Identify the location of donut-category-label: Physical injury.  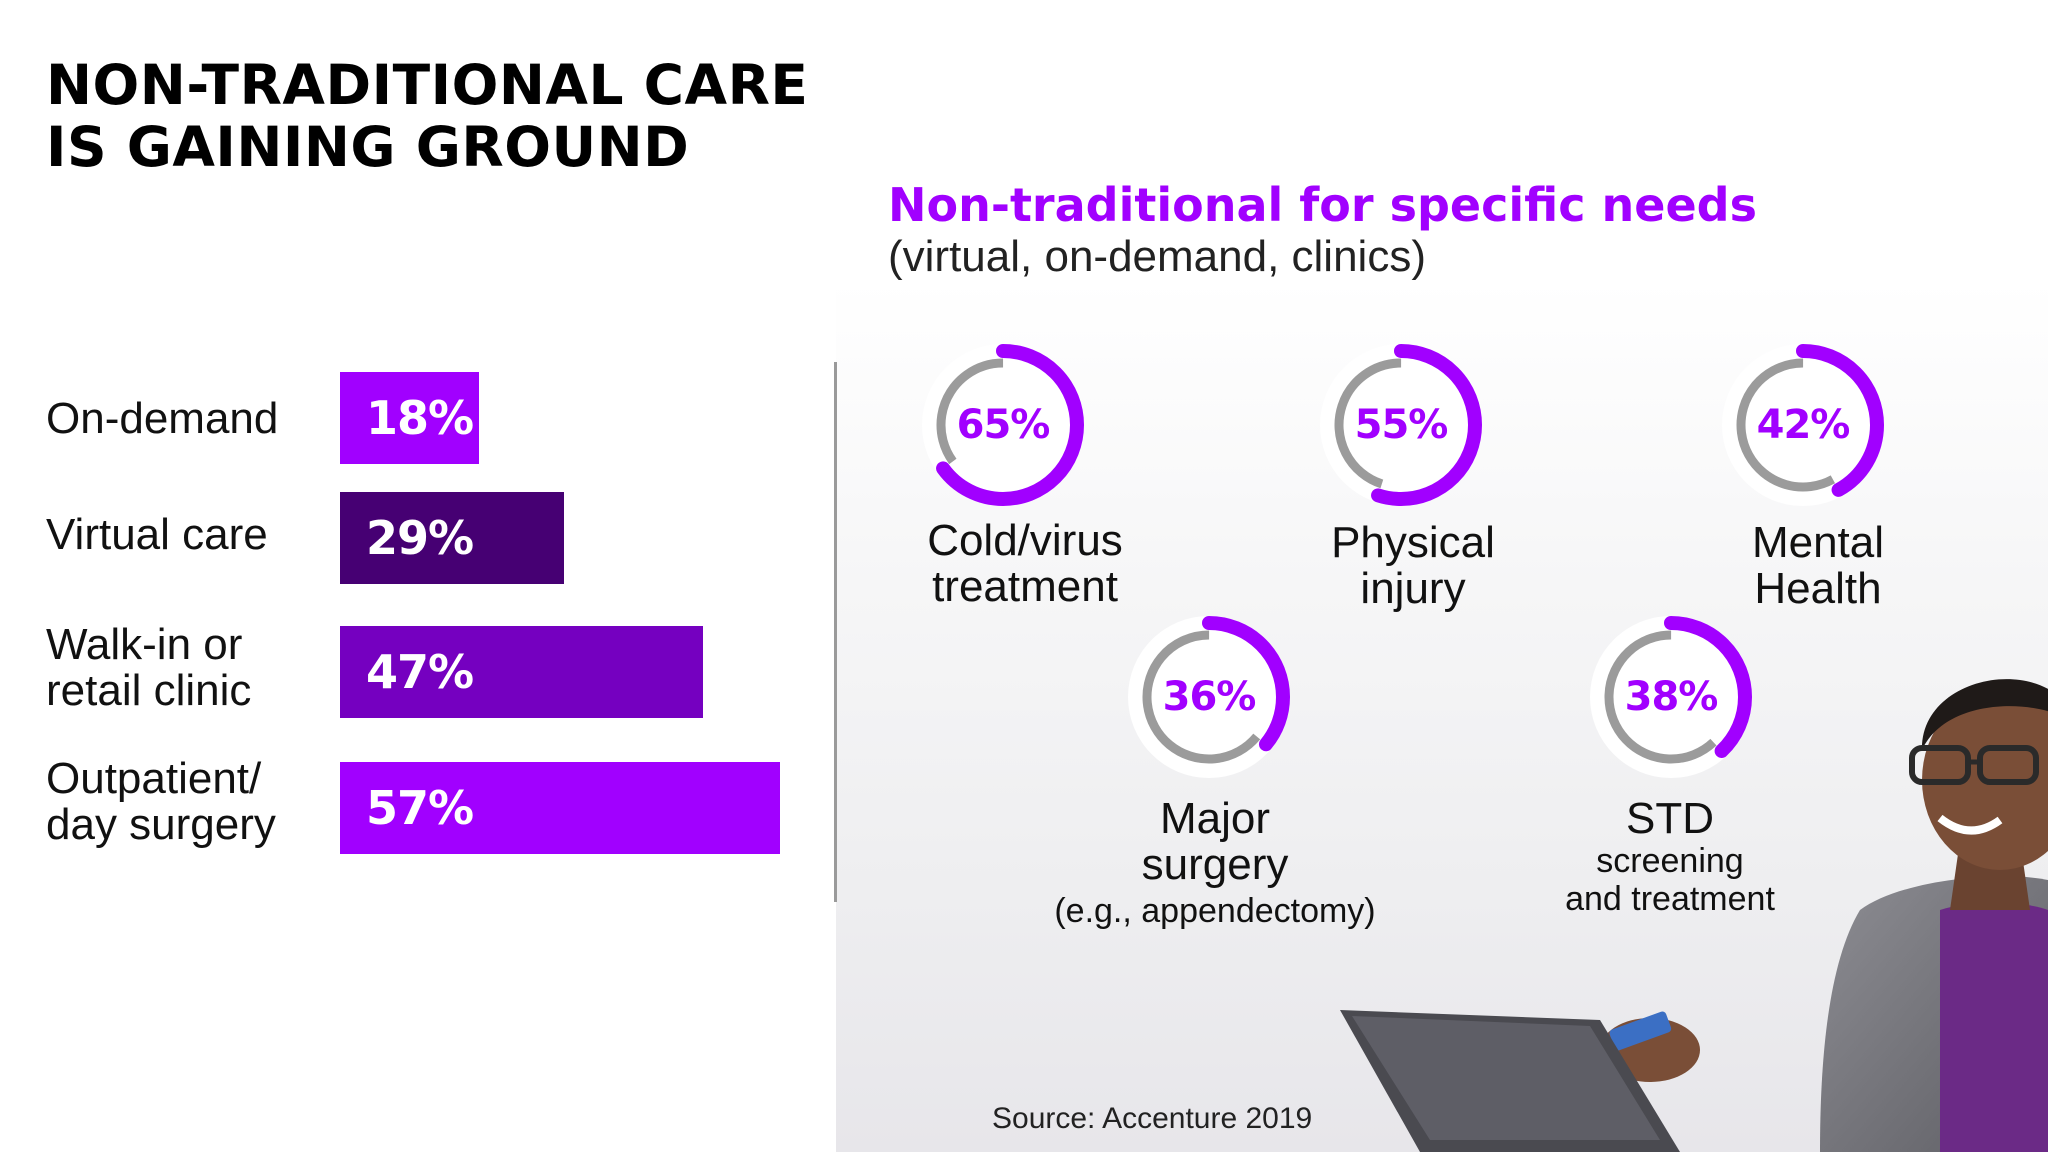
(1413, 566).